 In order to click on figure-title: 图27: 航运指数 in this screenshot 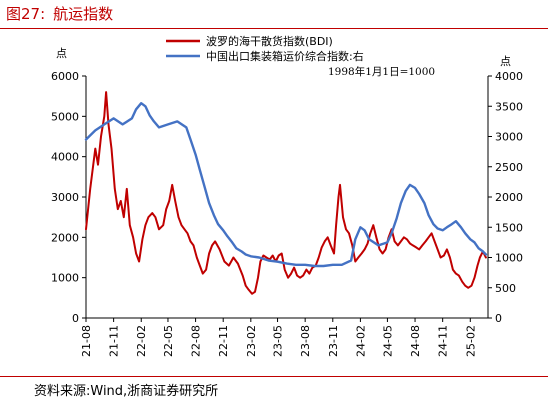, I will do `click(59, 13)`.